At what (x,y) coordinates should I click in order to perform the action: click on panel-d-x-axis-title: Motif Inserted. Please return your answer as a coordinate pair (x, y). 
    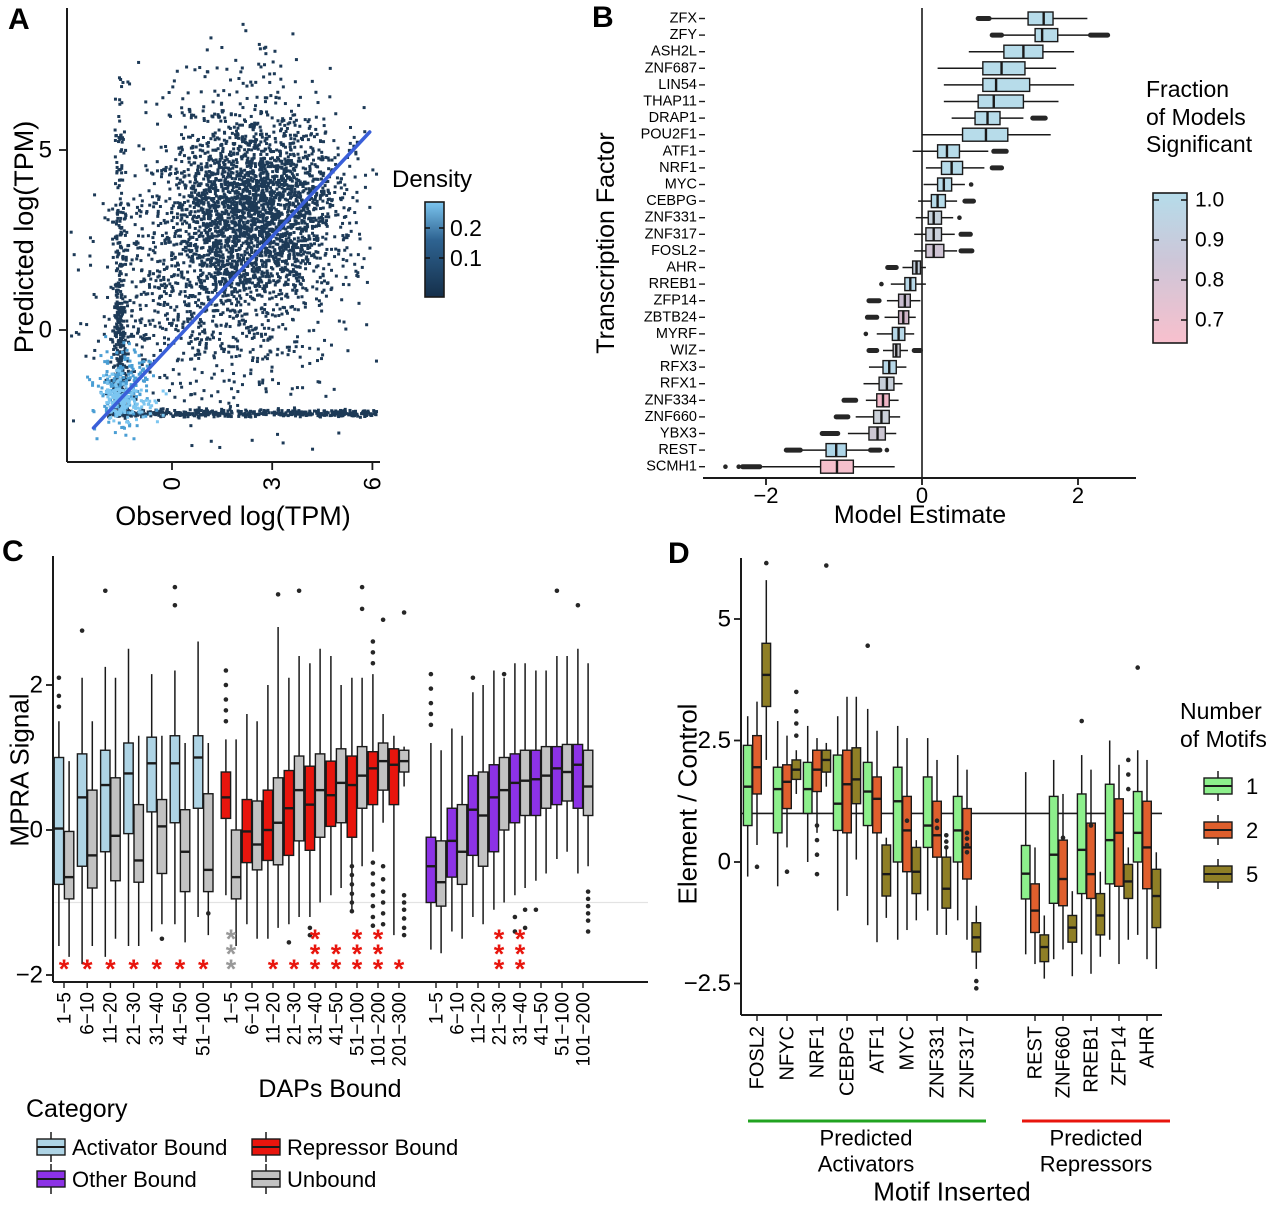
    Looking at the image, I should click on (952, 1191).